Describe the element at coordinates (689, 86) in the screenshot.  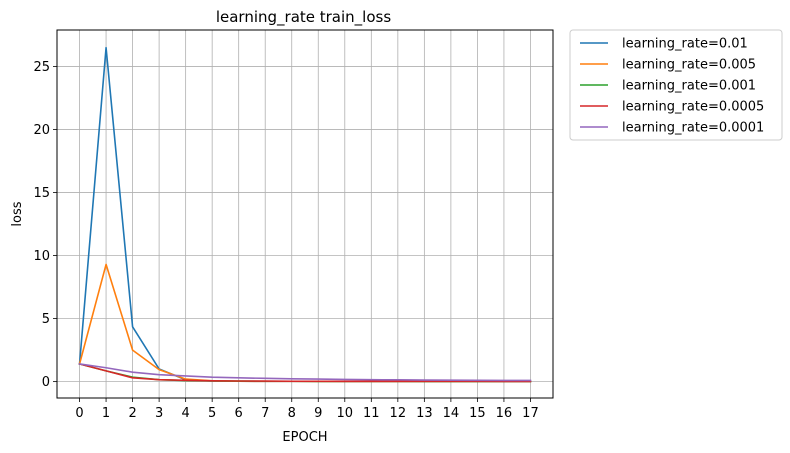
I see `legend-label: learning_rate=0.001` at that location.